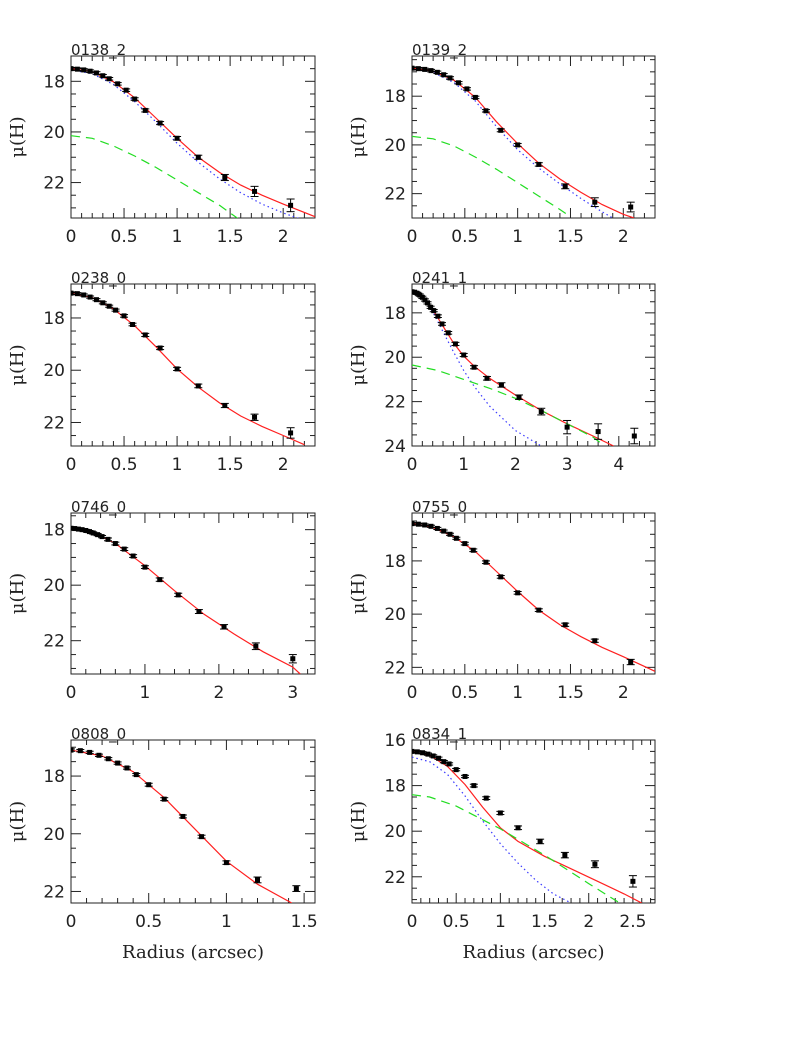  I want to click on panel-title: 0746_0, so click(98, 507).